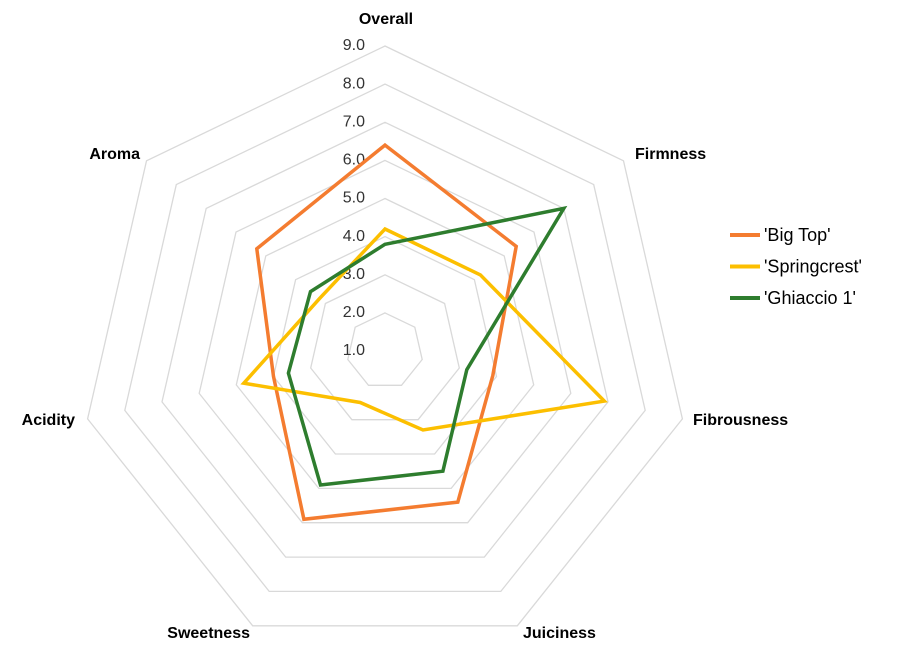  I want to click on category-label: Sweetness, so click(208, 633).